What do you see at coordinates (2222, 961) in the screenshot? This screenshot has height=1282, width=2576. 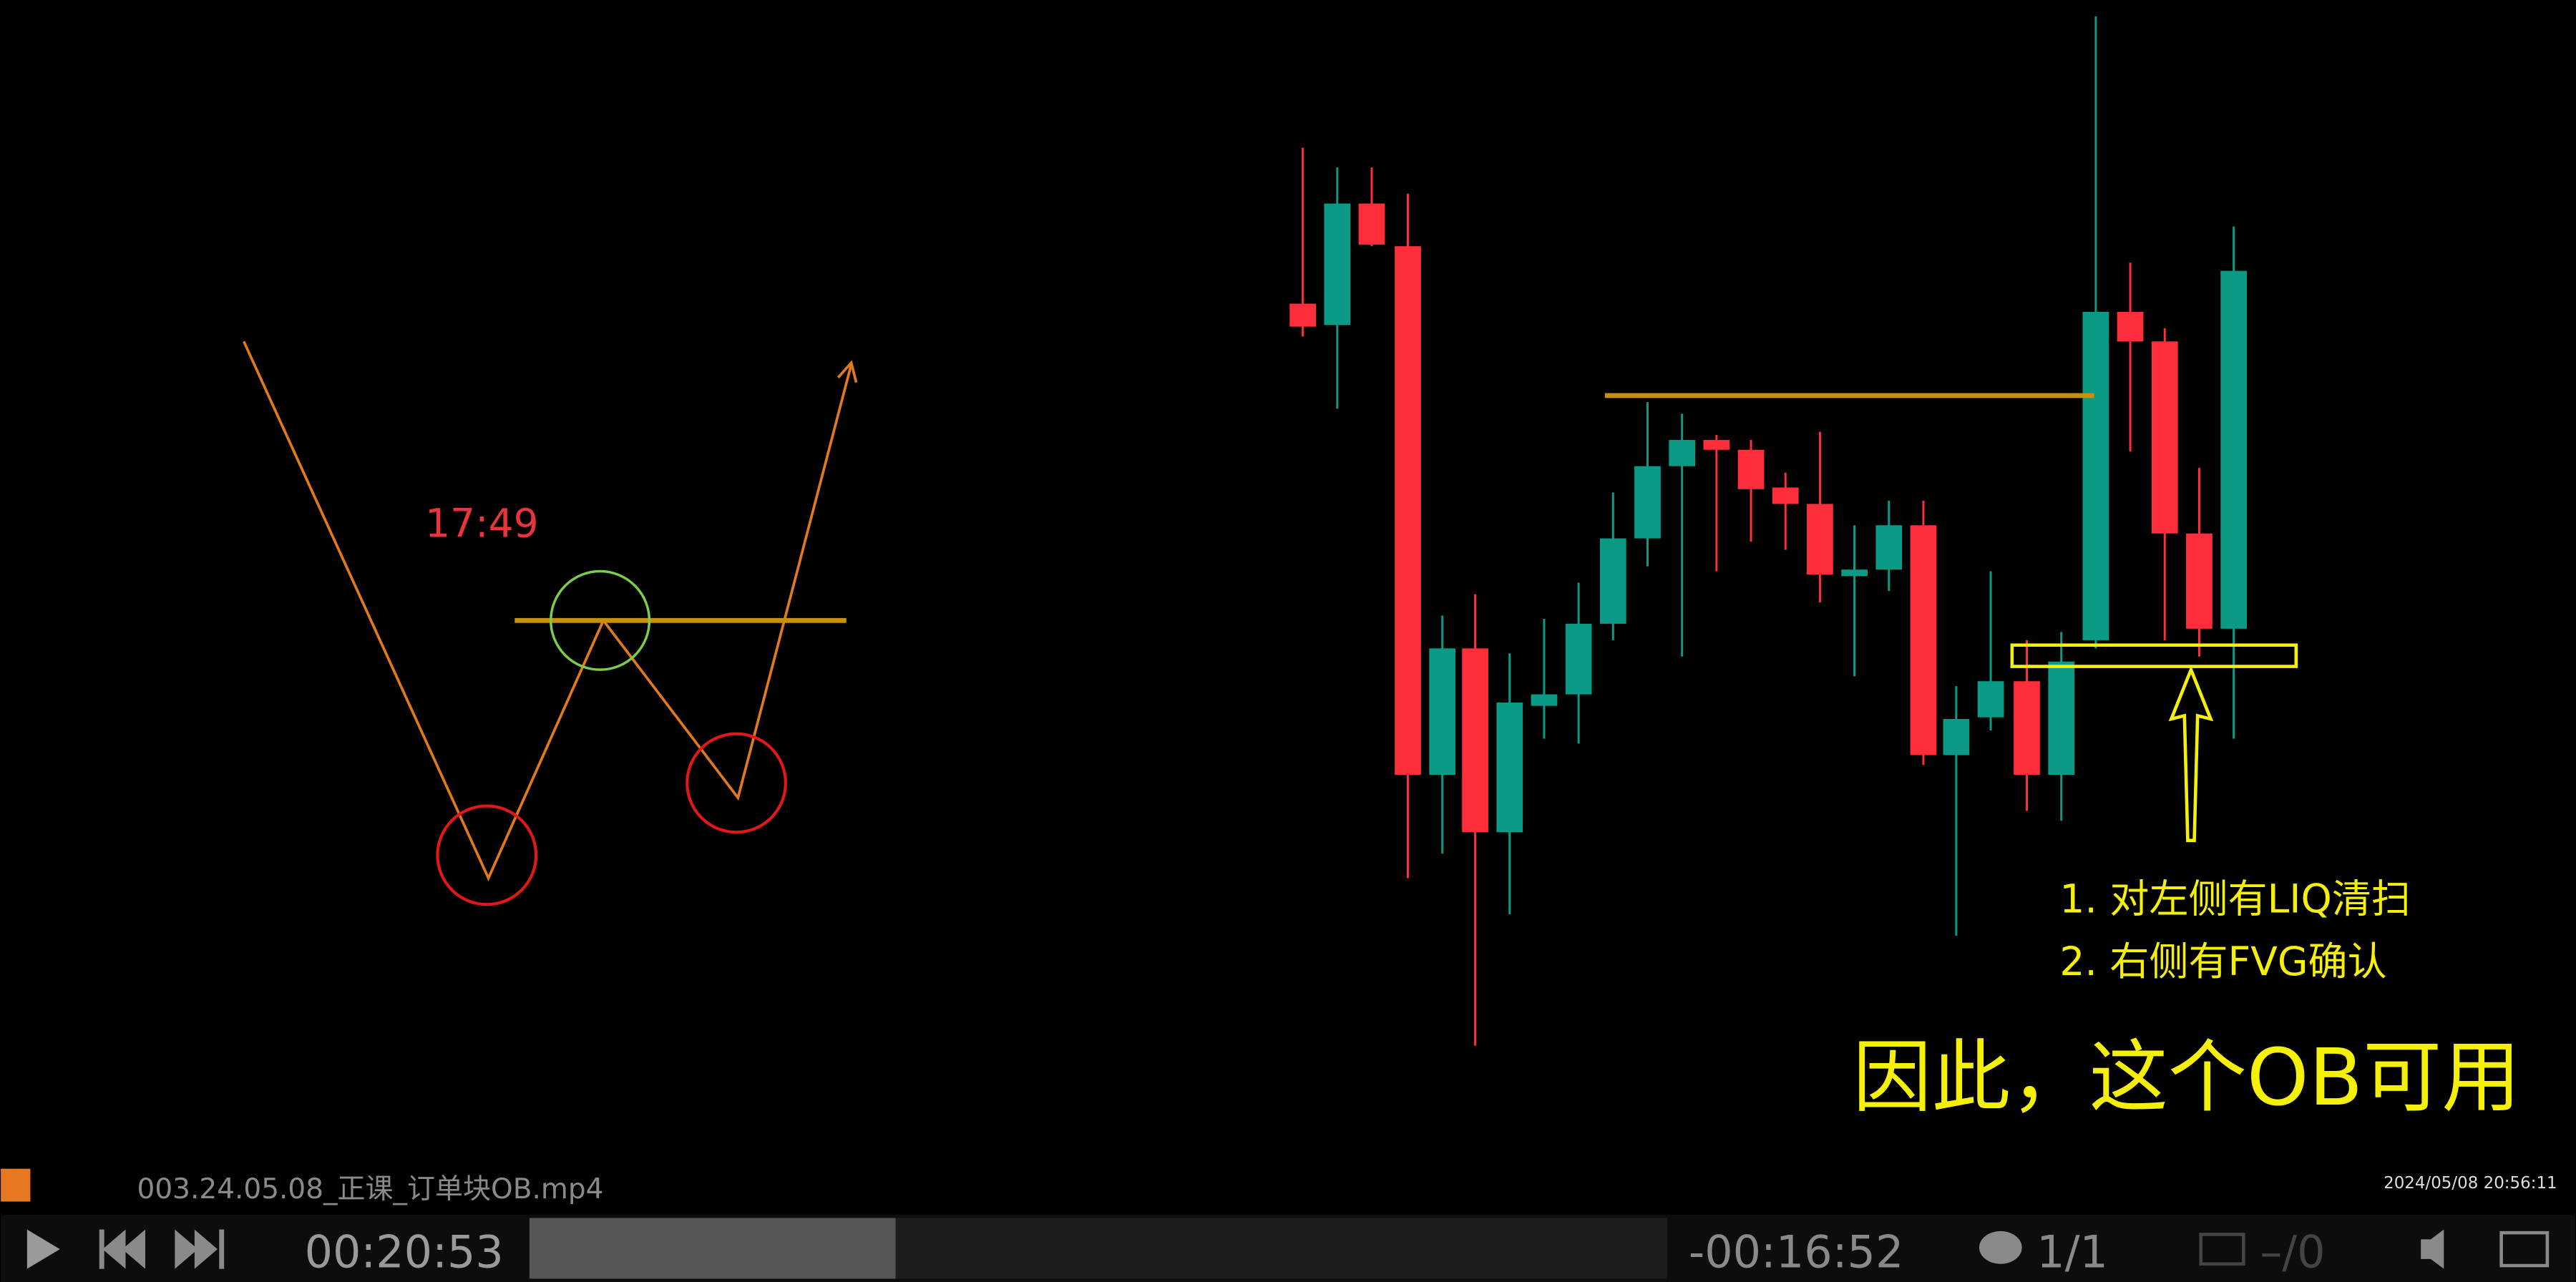 I see `annotation: 2. 右侧有FVG确认` at bounding box center [2222, 961].